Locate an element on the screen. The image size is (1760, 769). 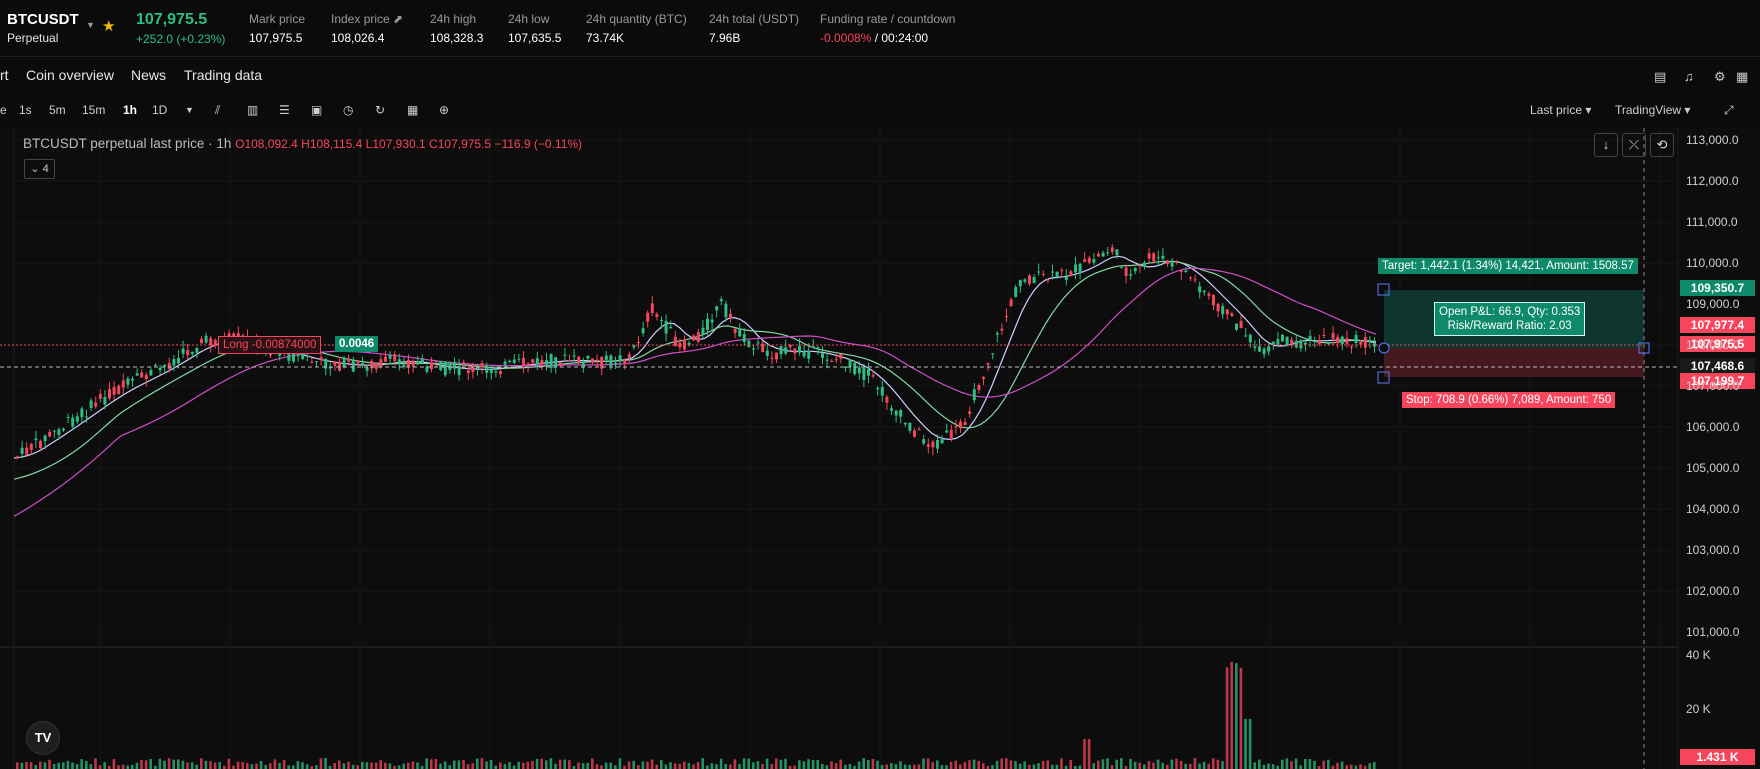
template-icon: ☰ is located at coordinates (284, 110).